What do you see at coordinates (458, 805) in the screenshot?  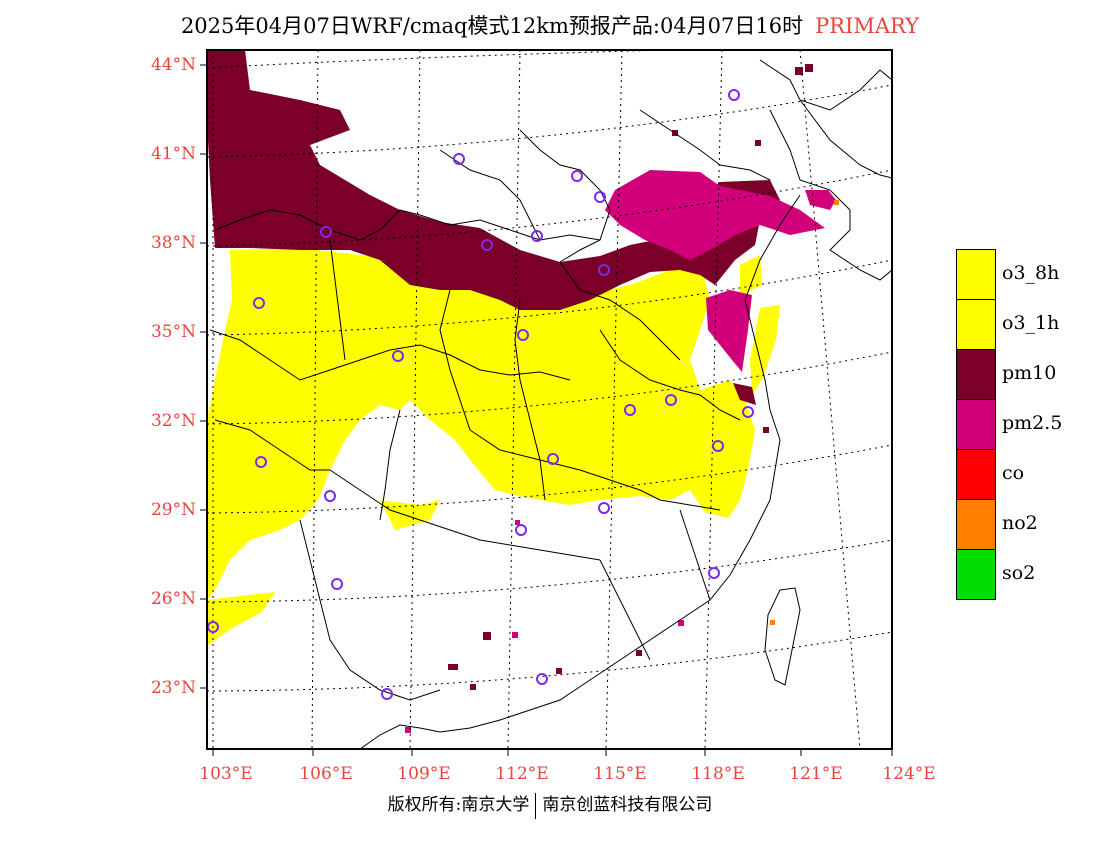 I see `footer-left: 版权所有:南京大学` at bounding box center [458, 805].